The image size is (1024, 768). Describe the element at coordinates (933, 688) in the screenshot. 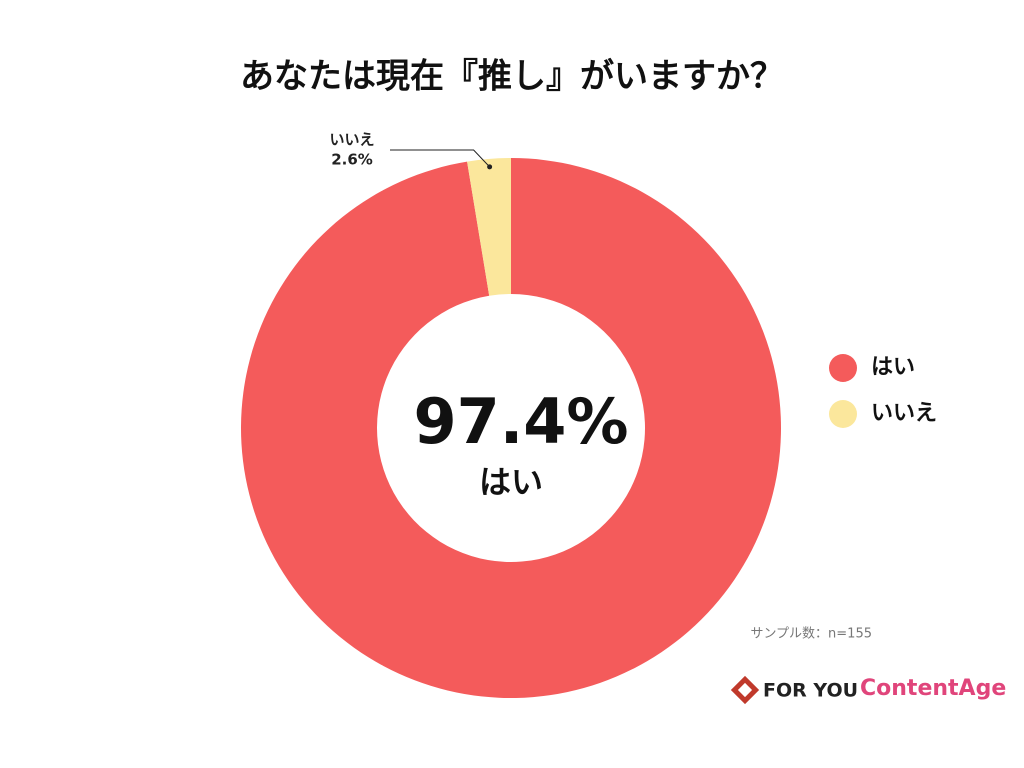

I see `logo-partner: ContentAge` at that location.